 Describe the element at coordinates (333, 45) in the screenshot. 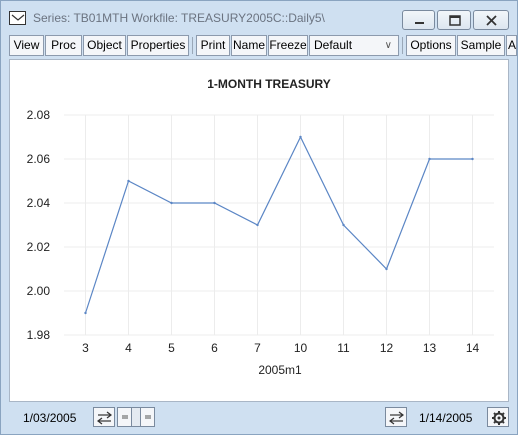

I see `display-mode-value: Default` at that location.